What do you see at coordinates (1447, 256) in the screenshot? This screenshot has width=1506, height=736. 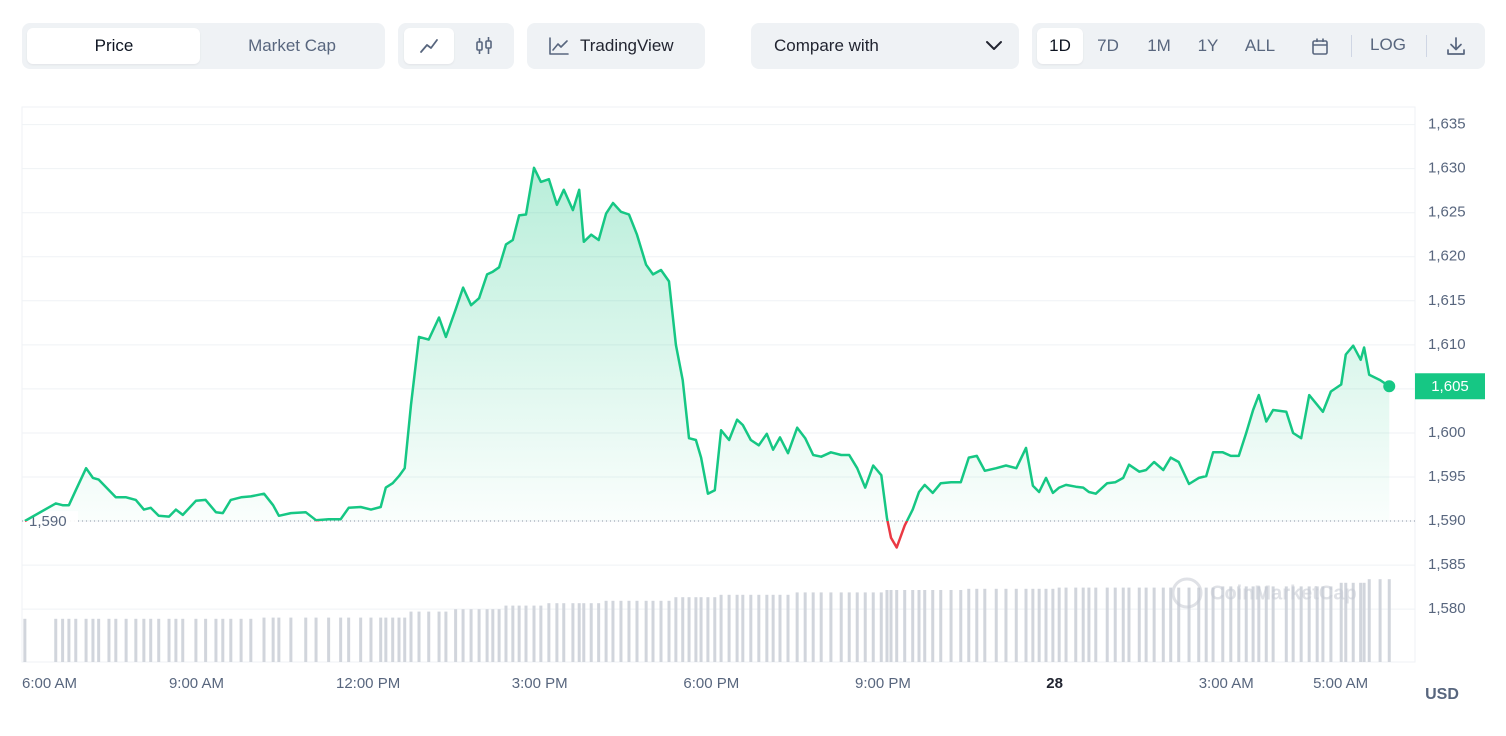 I see `y-tick-label: 1,620` at bounding box center [1447, 256].